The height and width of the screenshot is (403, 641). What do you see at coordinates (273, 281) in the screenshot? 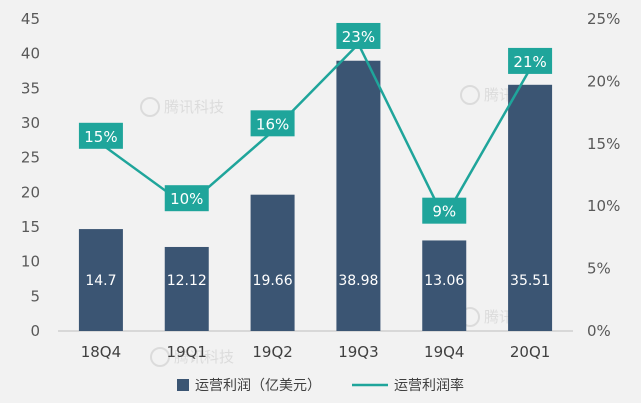
I see `bar-value-label: 19.66` at bounding box center [273, 281].